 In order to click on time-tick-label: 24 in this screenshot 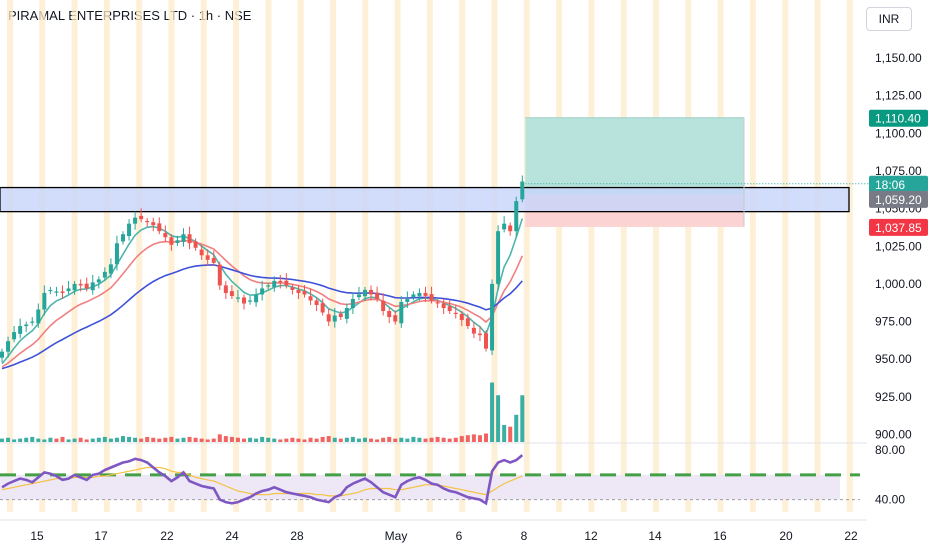, I will do `click(232, 536)`.